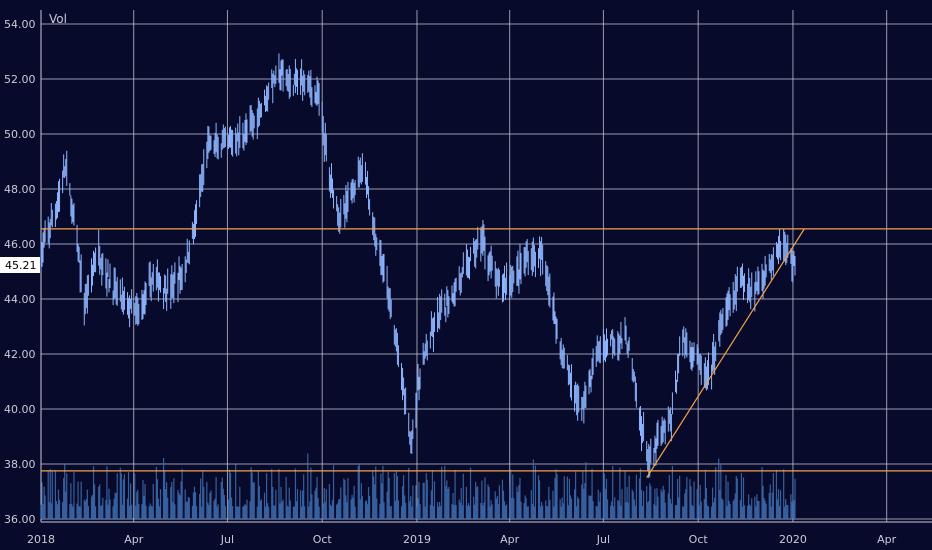 The image size is (932, 550). Describe the element at coordinates (20, 265) in the screenshot. I see `last-price-badge` at that location.